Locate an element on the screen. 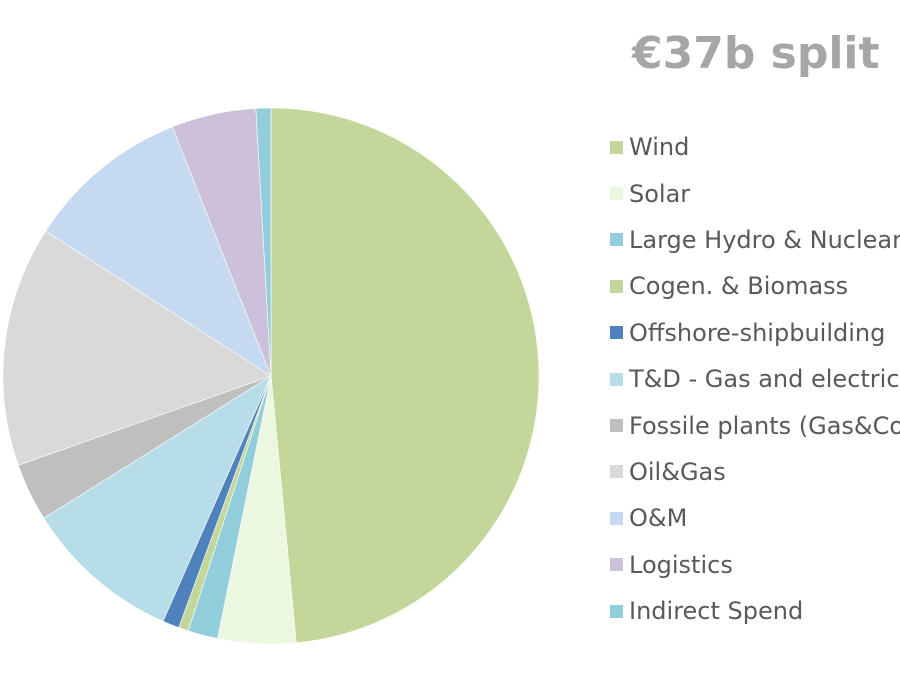  legend-item: Large Hydro & Nuclear is located at coordinates (755, 240).